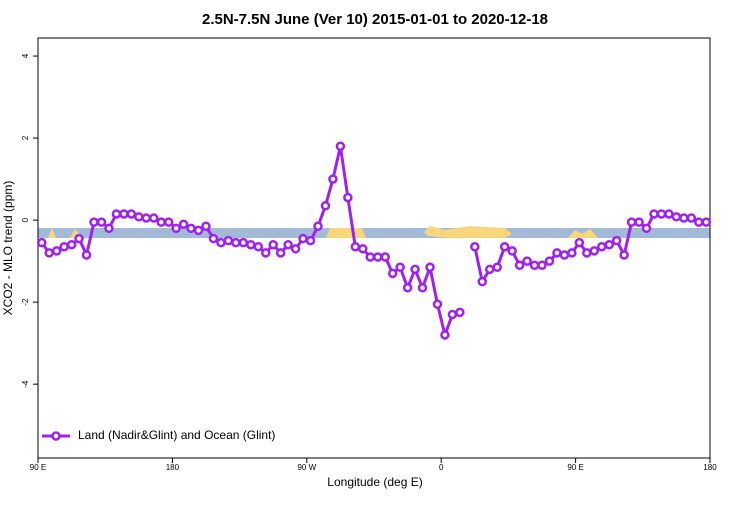  Describe the element at coordinates (176, 435) in the screenshot. I see `legend-label: Land (Nadir&Glint) and Ocean (Glint)` at that location.